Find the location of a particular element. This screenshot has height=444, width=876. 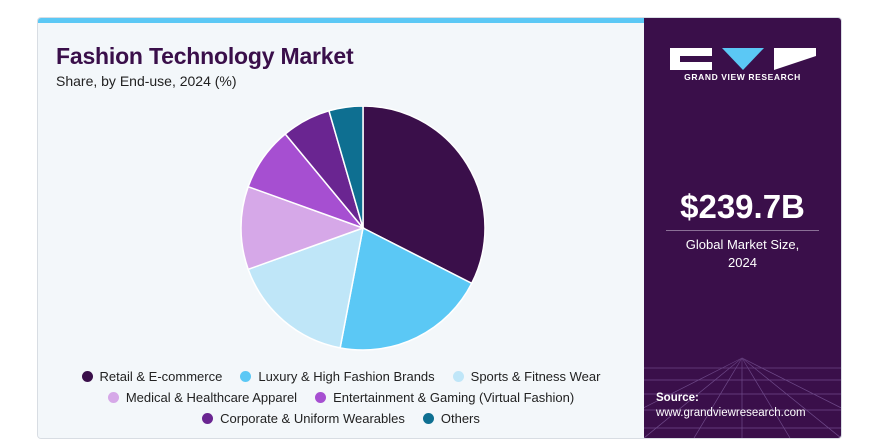

gvr-logo-icon is located at coordinates (743, 59).